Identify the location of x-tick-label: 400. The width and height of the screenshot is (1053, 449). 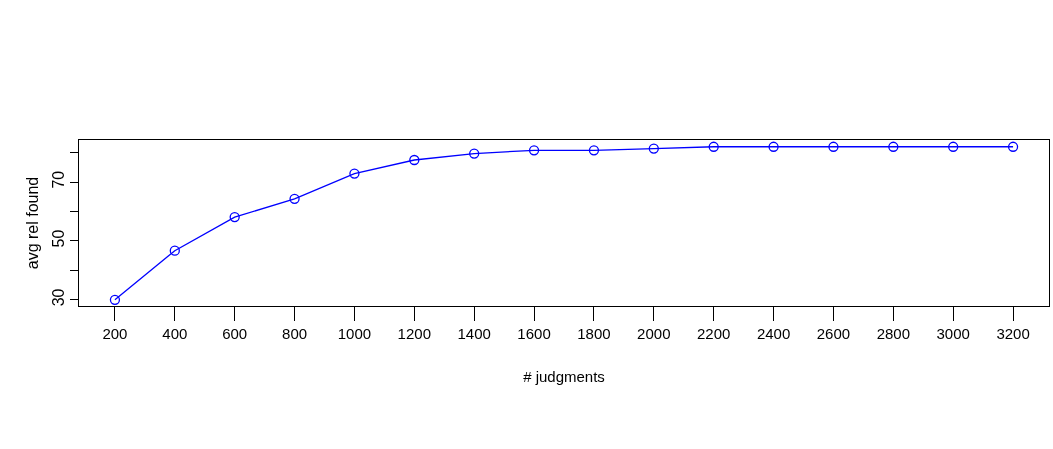
(175, 333).